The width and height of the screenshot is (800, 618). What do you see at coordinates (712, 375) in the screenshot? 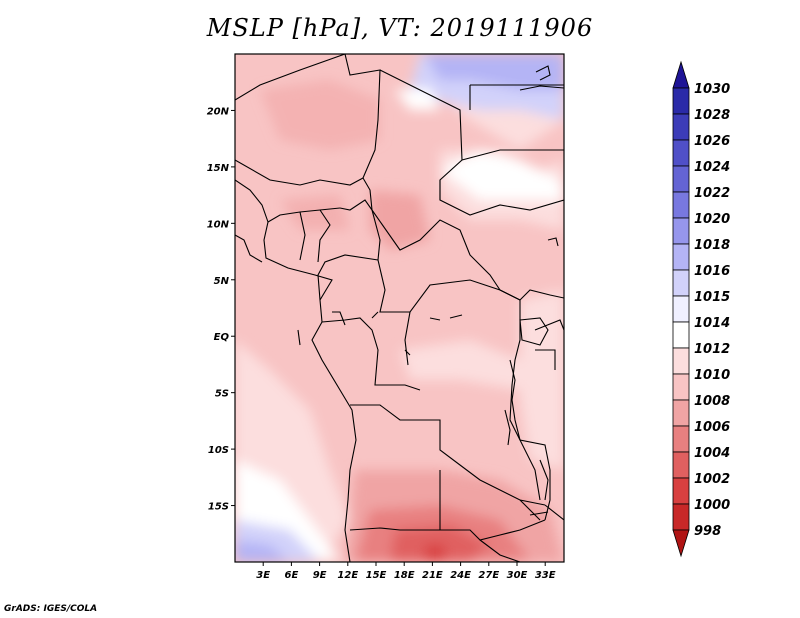
I see `colorbar-label: 1010` at bounding box center [712, 375].